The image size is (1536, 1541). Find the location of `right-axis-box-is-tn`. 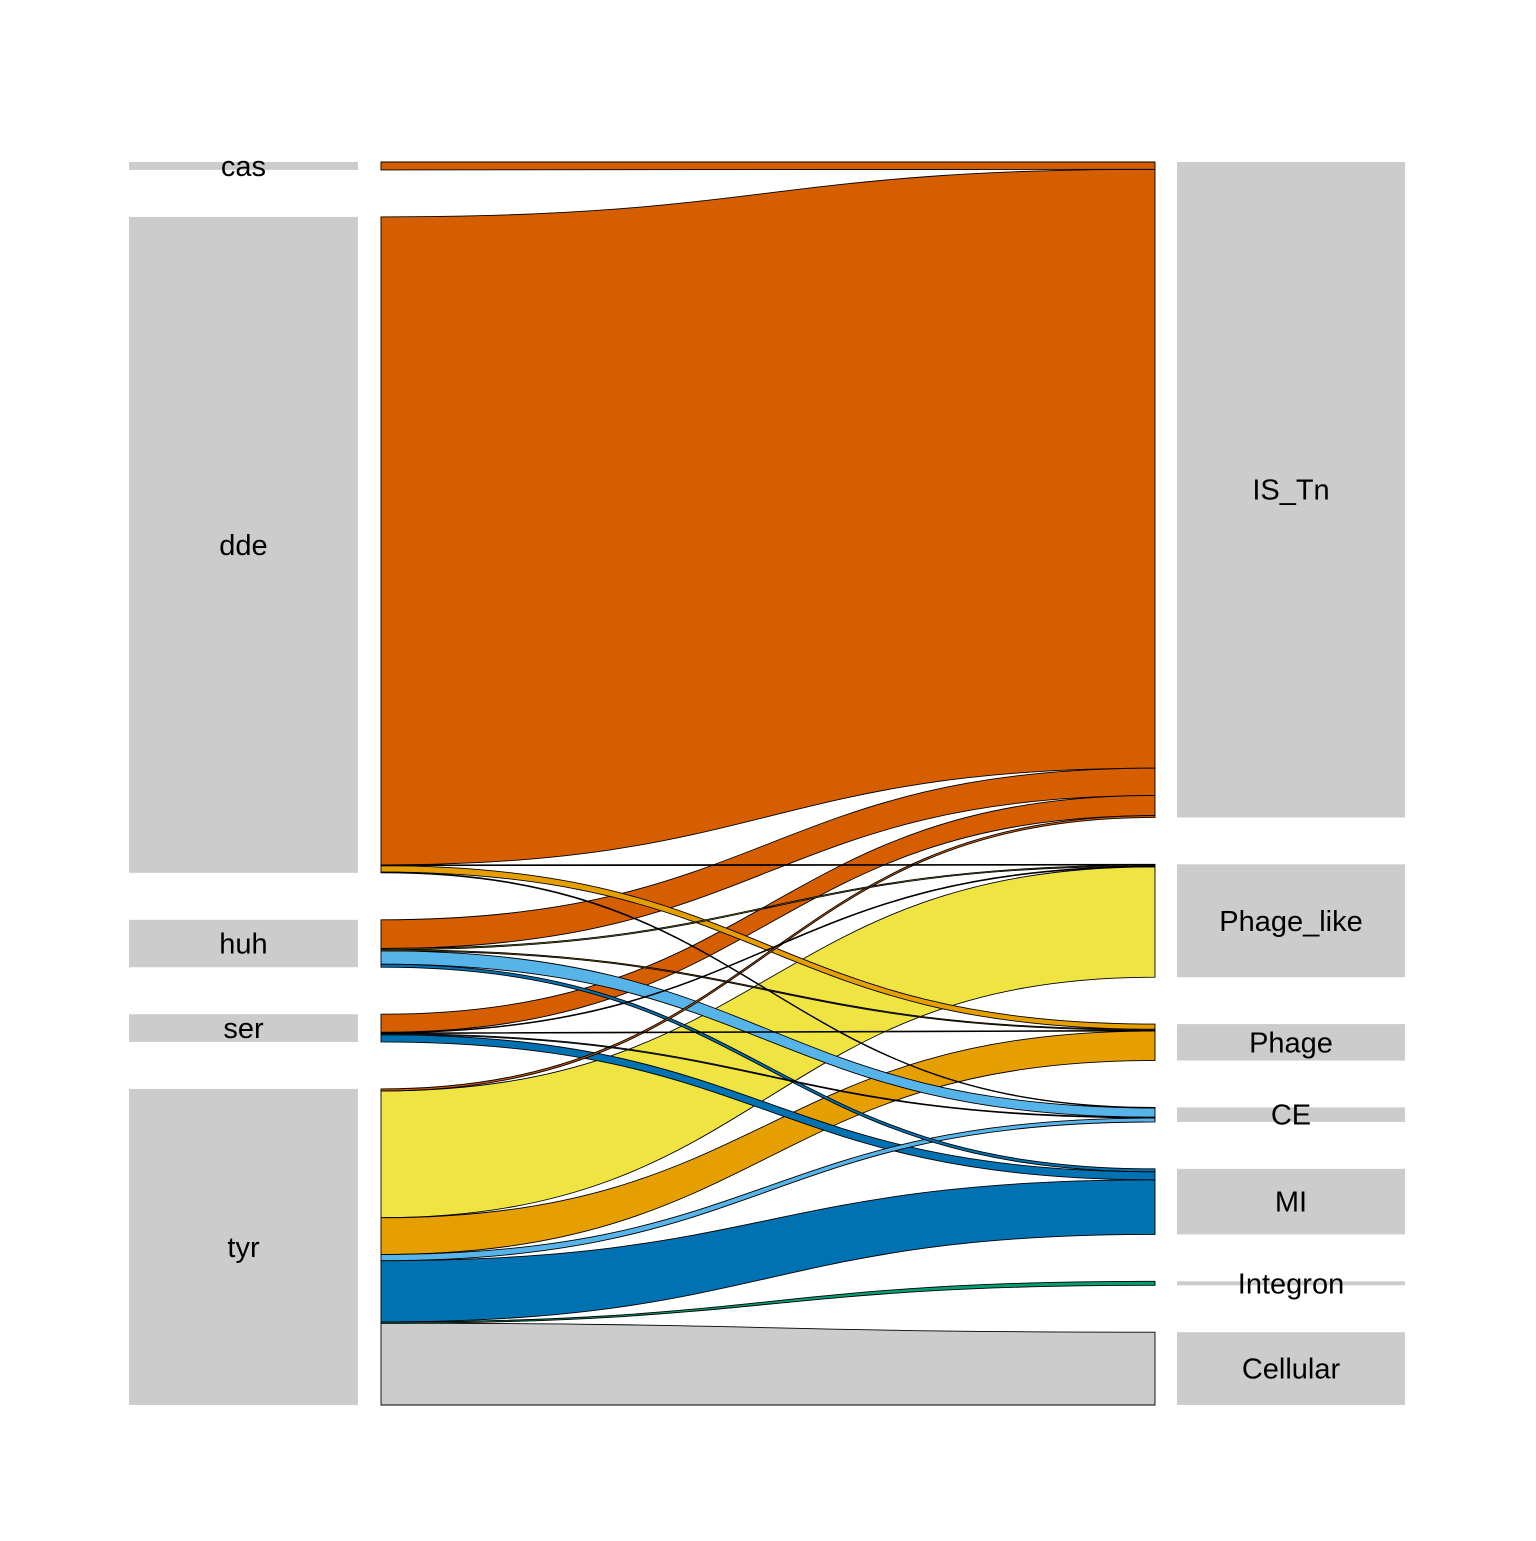

right-axis-box-is-tn is located at coordinates (1291, 490).